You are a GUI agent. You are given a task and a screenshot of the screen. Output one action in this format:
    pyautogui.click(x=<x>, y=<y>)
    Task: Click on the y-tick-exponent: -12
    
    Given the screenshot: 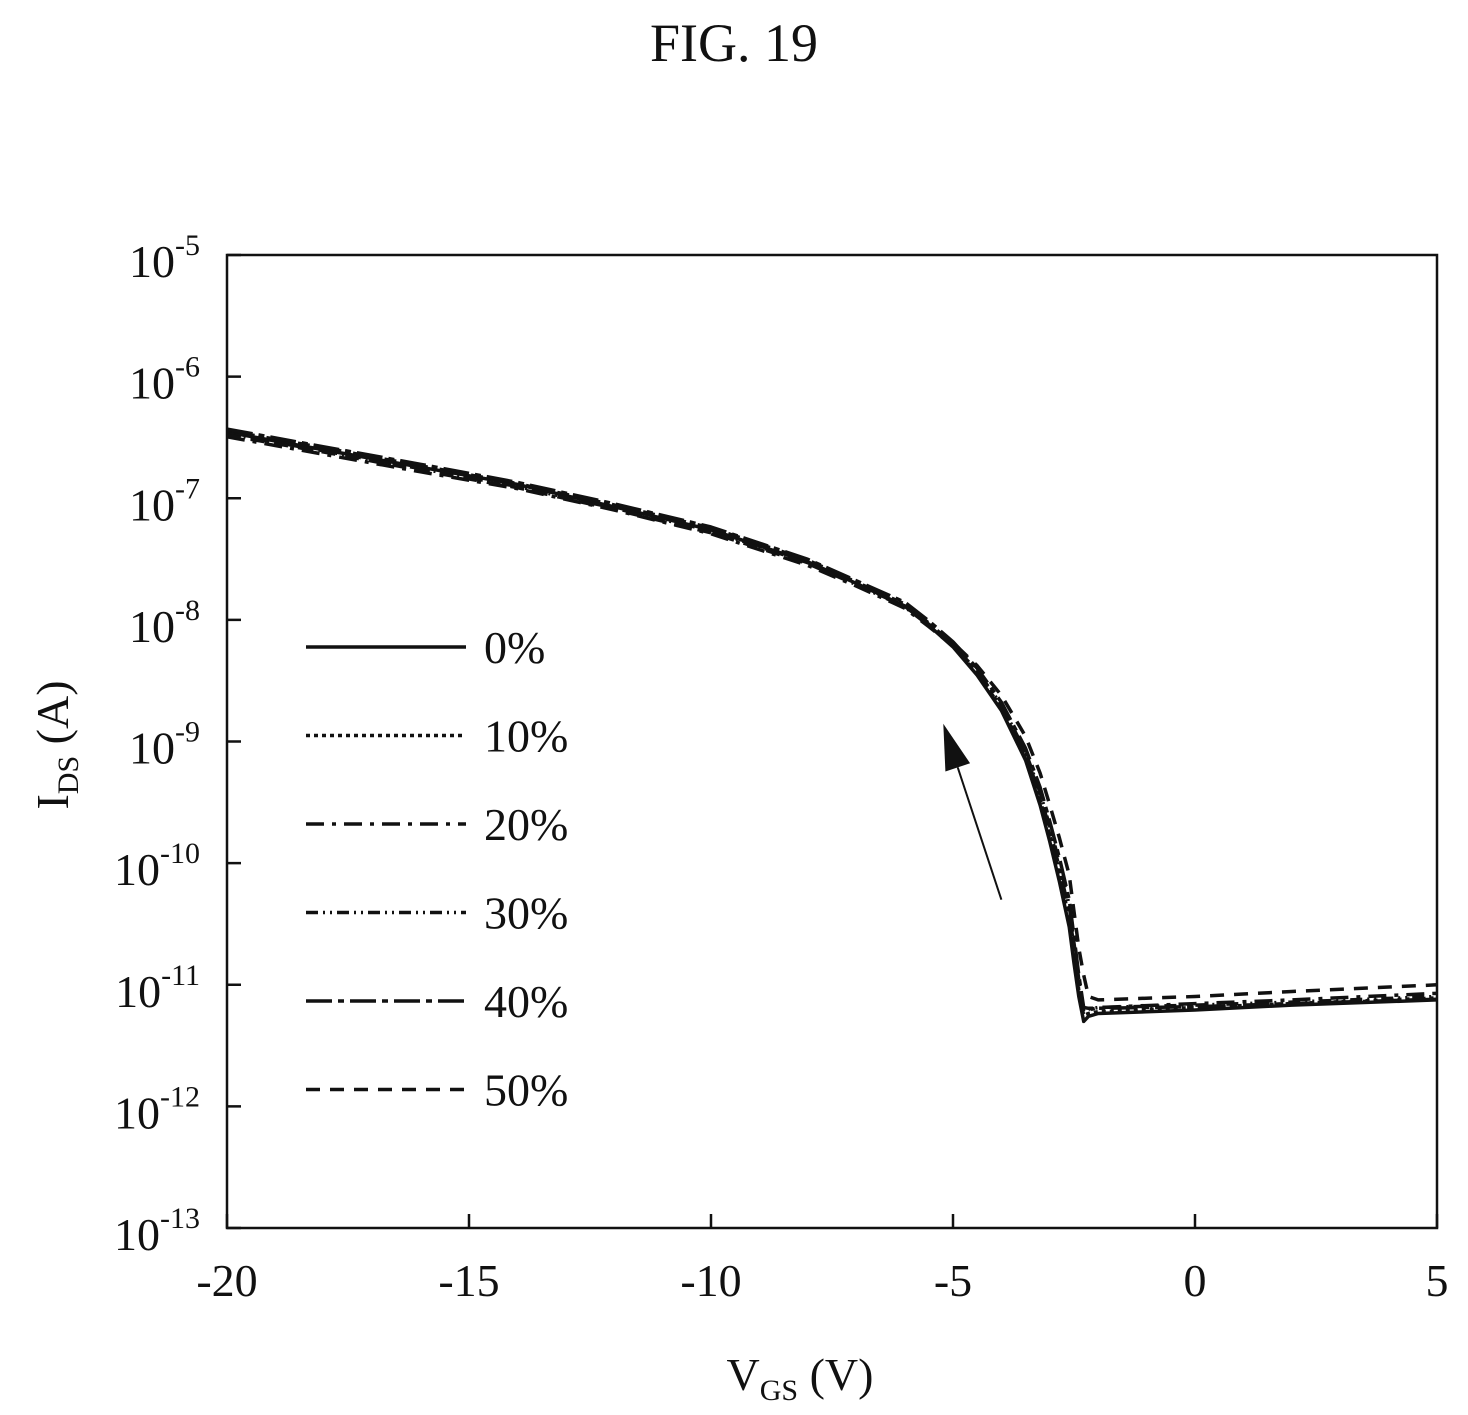 What is the action you would take?
    pyautogui.click(x=180, y=1096)
    